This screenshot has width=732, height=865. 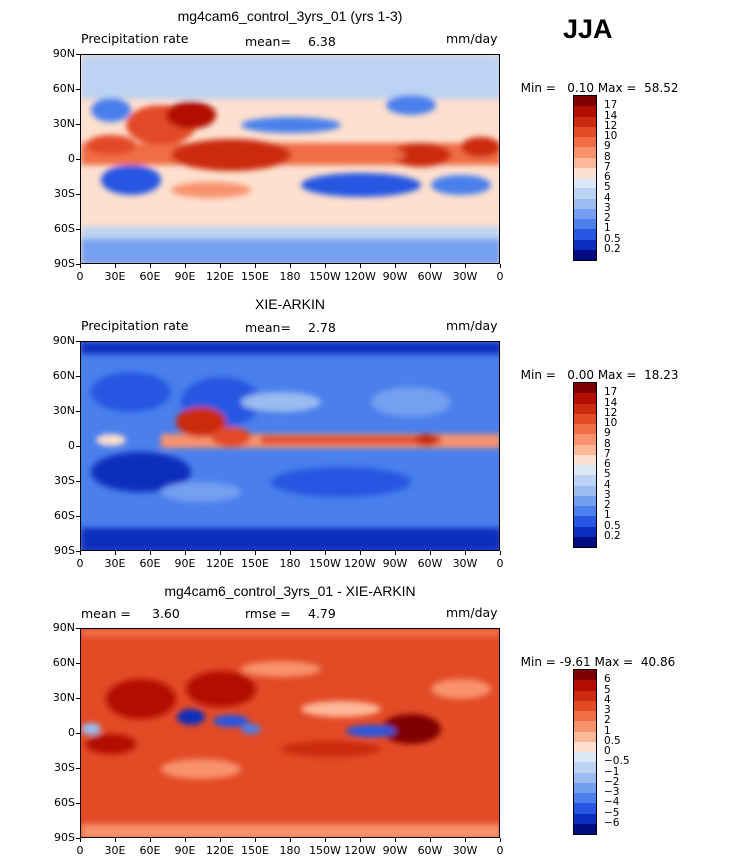 What do you see at coordinates (607, 730) in the screenshot?
I see `colorbar-level-label: 1` at bounding box center [607, 730].